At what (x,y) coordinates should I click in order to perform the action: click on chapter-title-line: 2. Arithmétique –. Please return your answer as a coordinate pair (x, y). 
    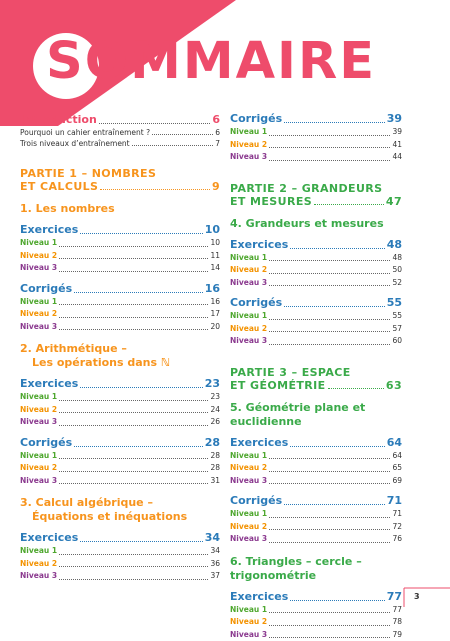
    Looking at the image, I should click on (120, 349).